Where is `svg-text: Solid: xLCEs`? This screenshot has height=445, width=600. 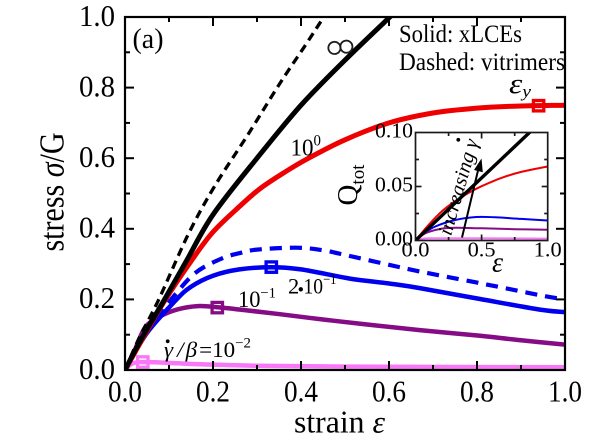
svg-text: Solid: xLCEs is located at coordinates (460, 34).